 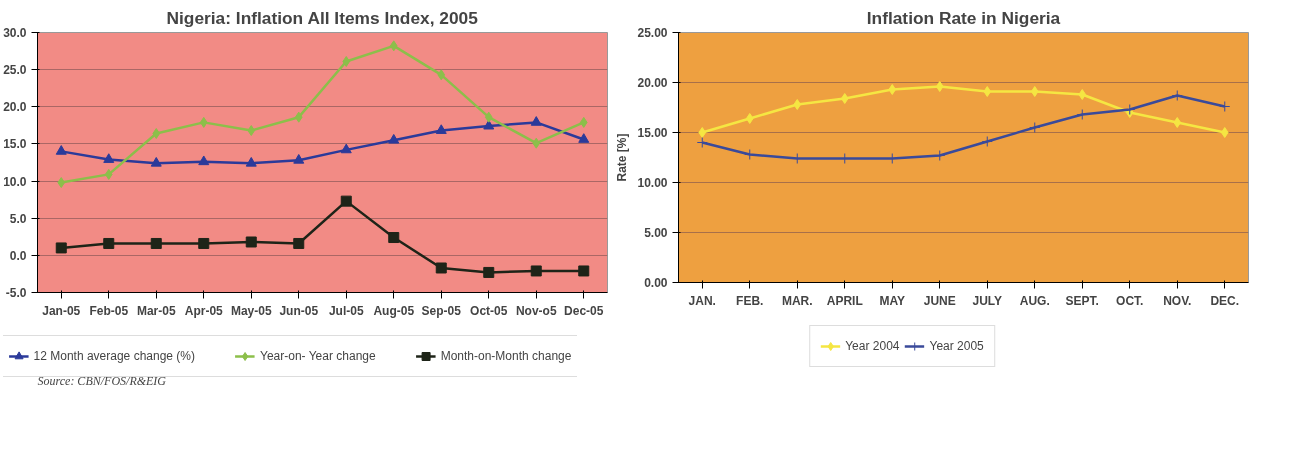 What do you see at coordinates (584, 310) in the screenshot?
I see `x-tick-label: Dec-05` at bounding box center [584, 310].